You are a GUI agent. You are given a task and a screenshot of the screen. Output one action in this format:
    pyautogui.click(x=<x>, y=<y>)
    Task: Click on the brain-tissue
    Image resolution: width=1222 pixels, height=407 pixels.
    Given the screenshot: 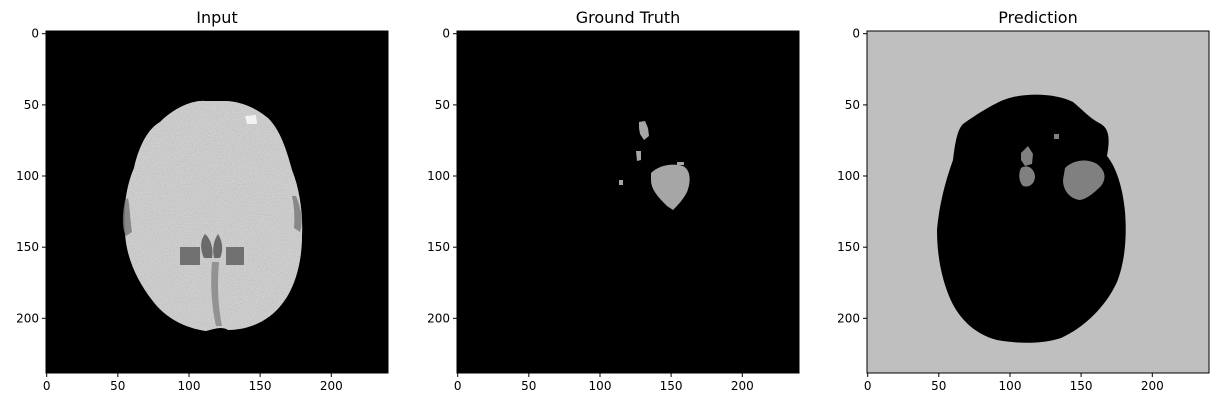 What is the action you would take?
    pyautogui.click(x=213, y=216)
    